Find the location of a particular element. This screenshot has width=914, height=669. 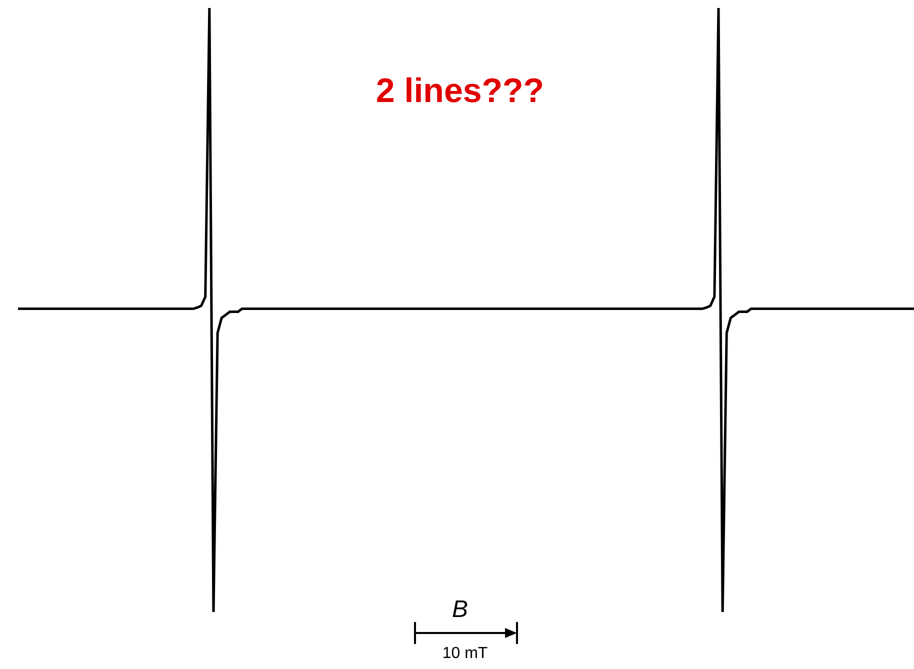

text: 10 mT is located at coordinates (465, 654).